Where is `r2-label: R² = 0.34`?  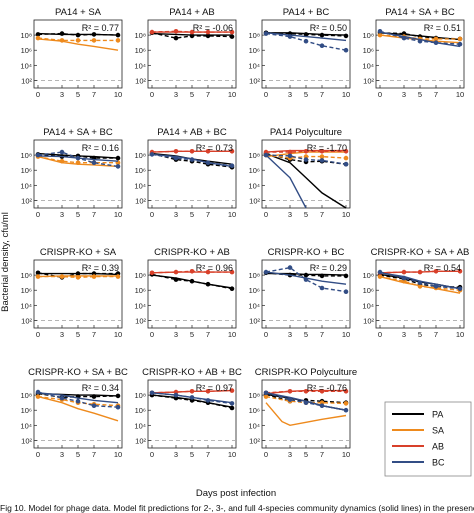
r2-label: R² = 0.34 is located at coordinates (100, 388).